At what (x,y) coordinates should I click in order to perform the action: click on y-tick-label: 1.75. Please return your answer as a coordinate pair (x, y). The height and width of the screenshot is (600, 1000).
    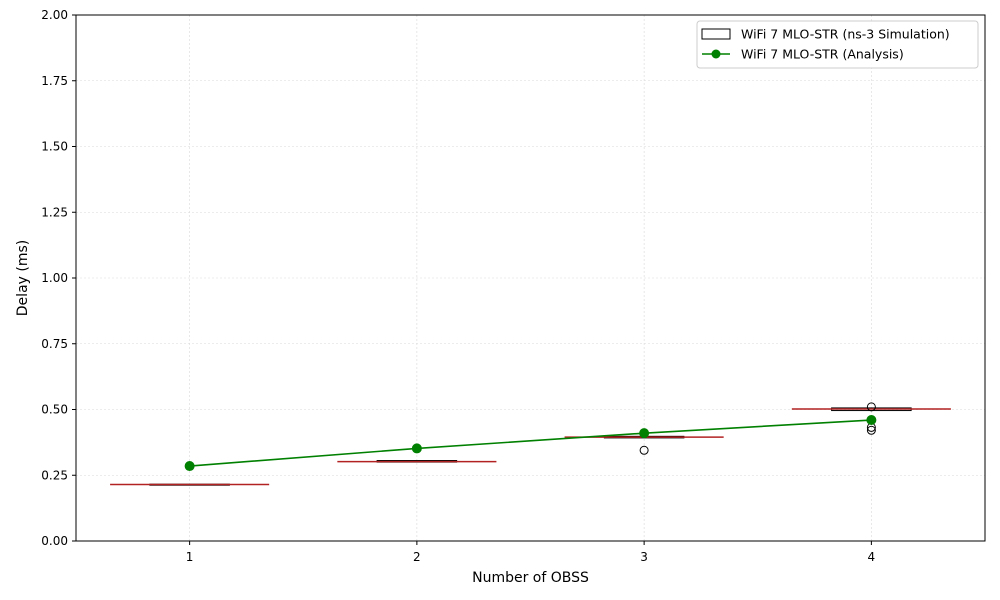
    Looking at the image, I should click on (54, 81).